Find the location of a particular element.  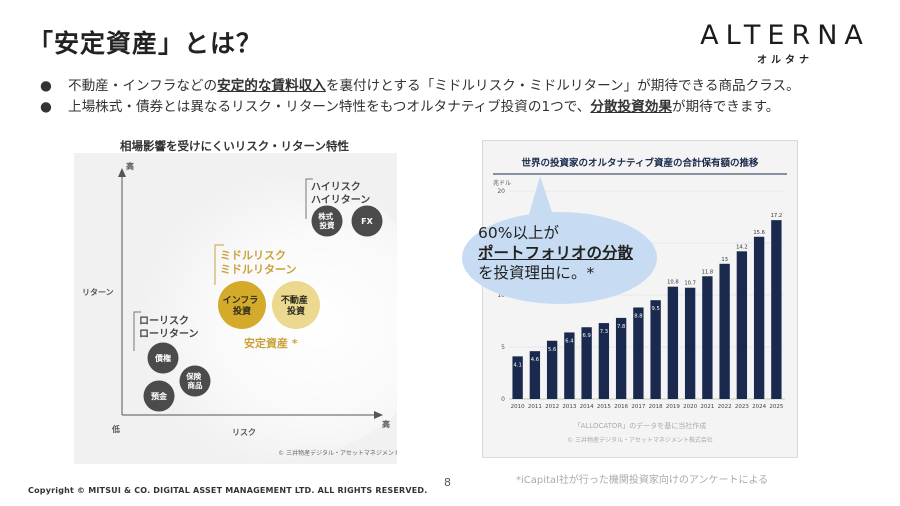

bar-2016 is located at coordinates (621, 358).